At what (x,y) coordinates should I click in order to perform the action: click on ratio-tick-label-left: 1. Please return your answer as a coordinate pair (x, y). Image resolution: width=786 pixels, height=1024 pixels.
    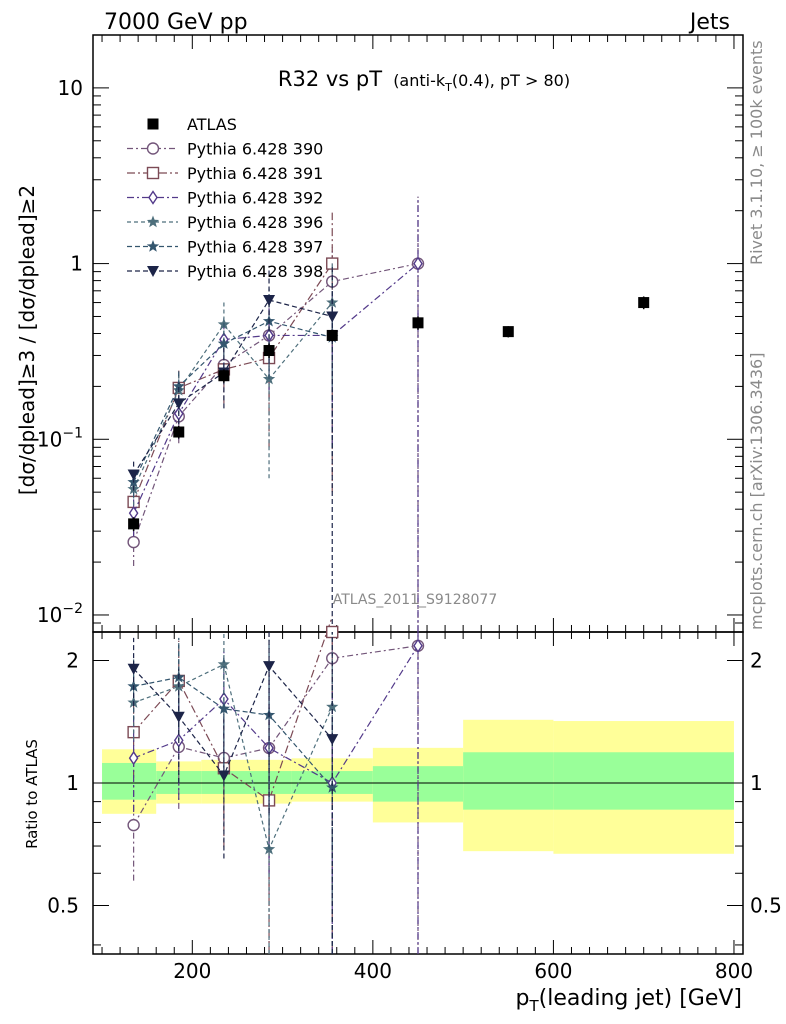
    Looking at the image, I should click on (72, 783).